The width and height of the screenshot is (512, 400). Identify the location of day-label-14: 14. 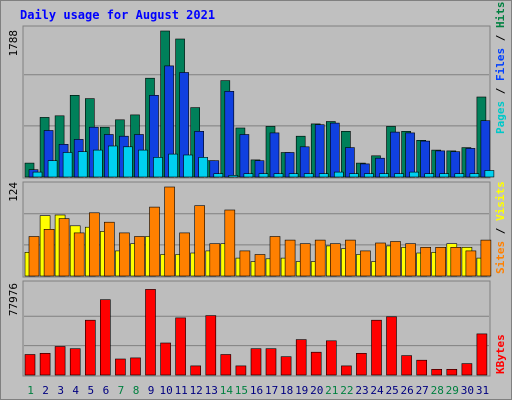
(227, 390).